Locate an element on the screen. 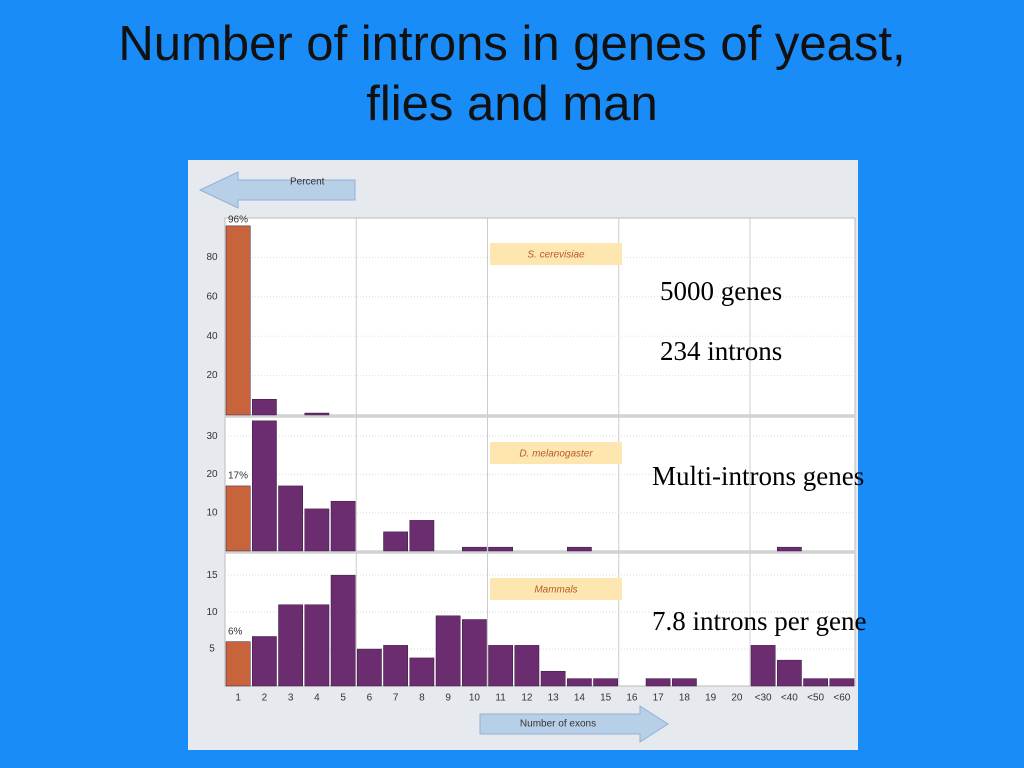  x-tick-label: 16 is located at coordinates (632, 698).